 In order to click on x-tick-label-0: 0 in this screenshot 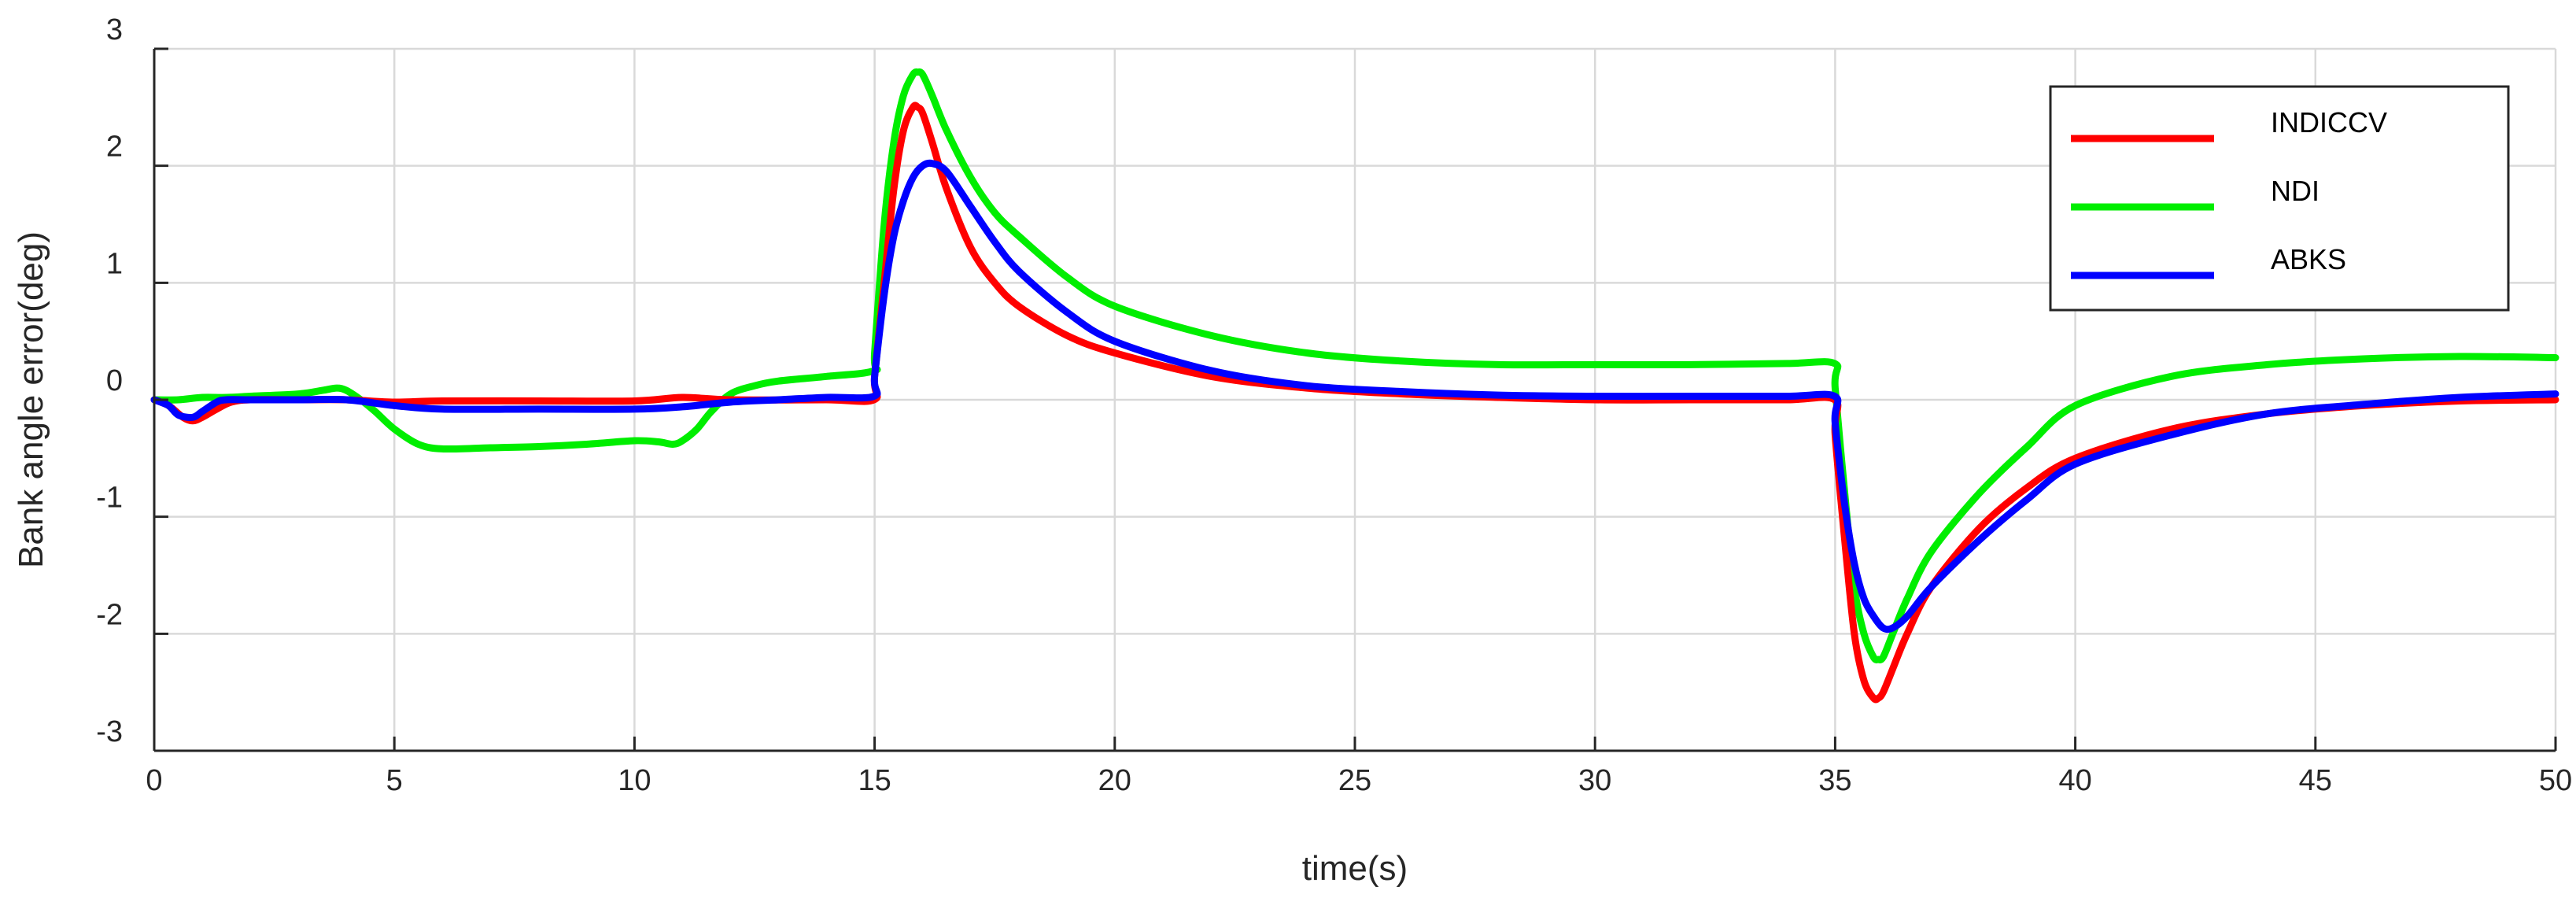, I will do `click(154, 781)`.